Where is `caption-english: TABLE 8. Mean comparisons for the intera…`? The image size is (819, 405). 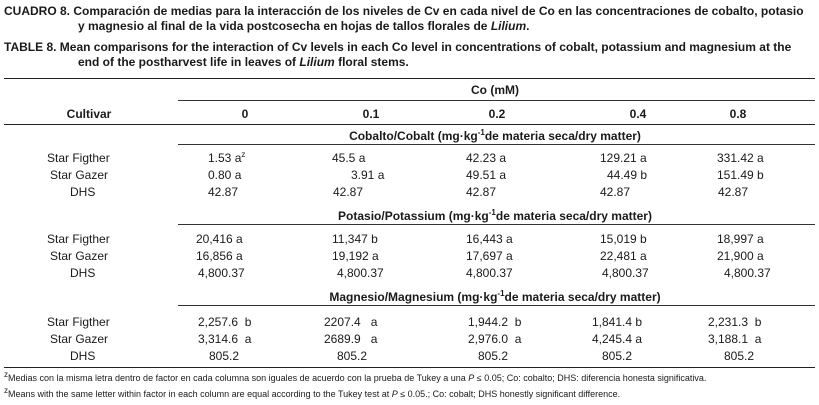 caption-english: TABLE 8. Mean comparisons for the intera… is located at coordinates (397, 55).